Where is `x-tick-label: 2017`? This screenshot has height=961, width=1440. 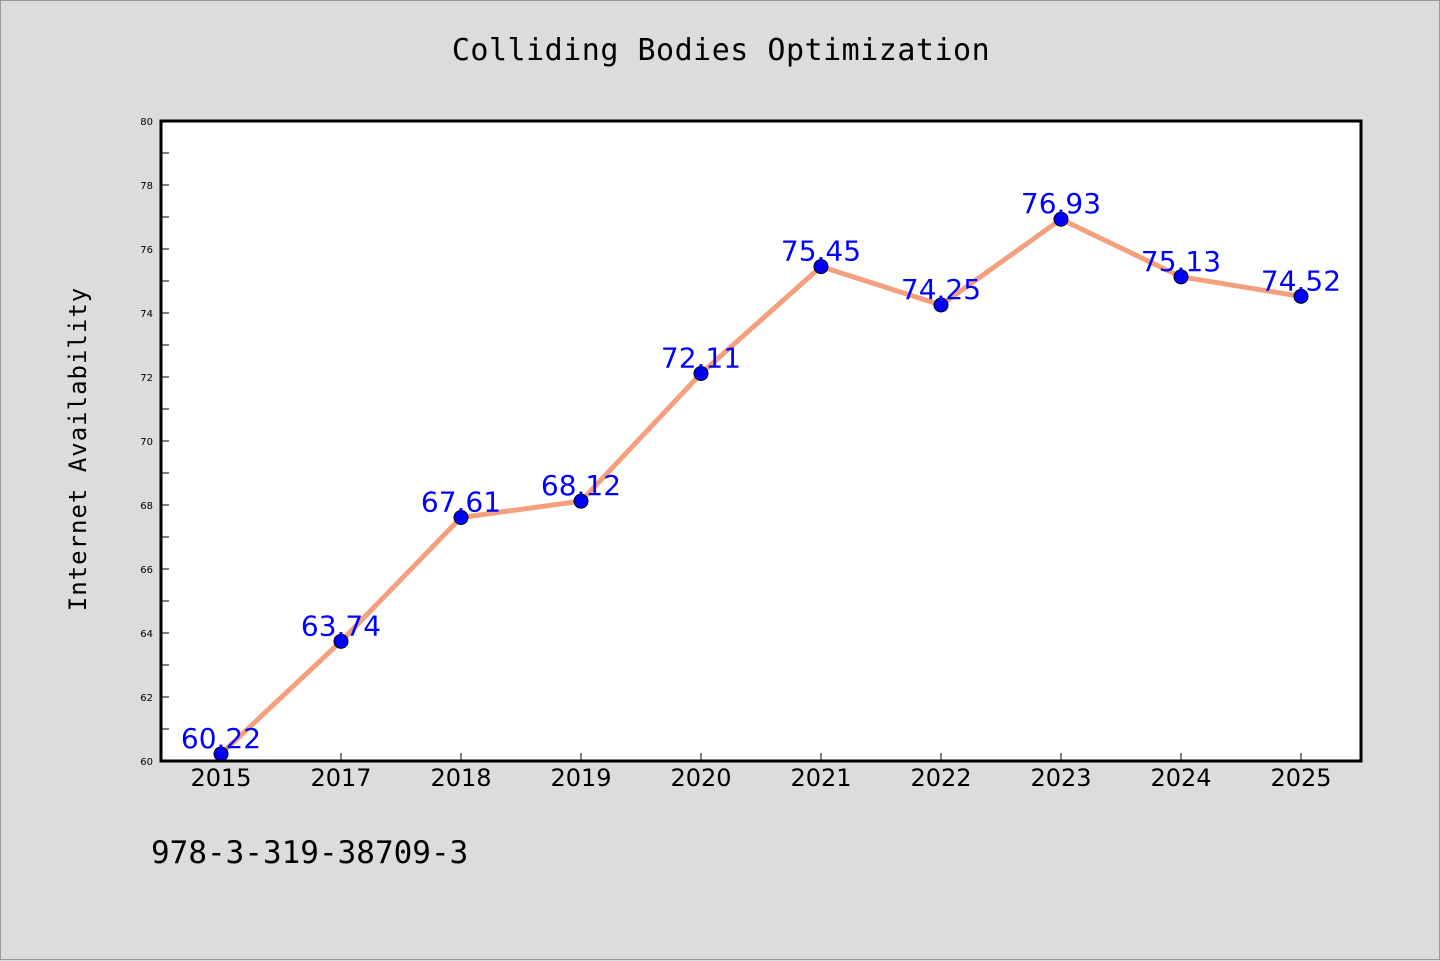
x-tick-label: 2017 is located at coordinates (340, 778).